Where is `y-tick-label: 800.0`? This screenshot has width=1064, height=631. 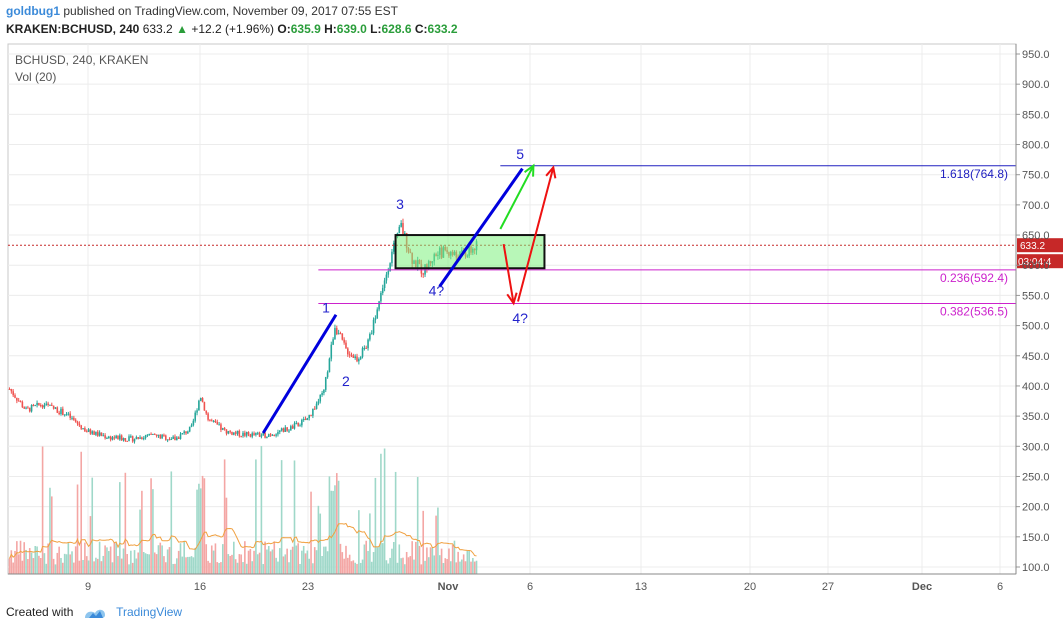 y-tick-label: 800.0 is located at coordinates (1036, 146).